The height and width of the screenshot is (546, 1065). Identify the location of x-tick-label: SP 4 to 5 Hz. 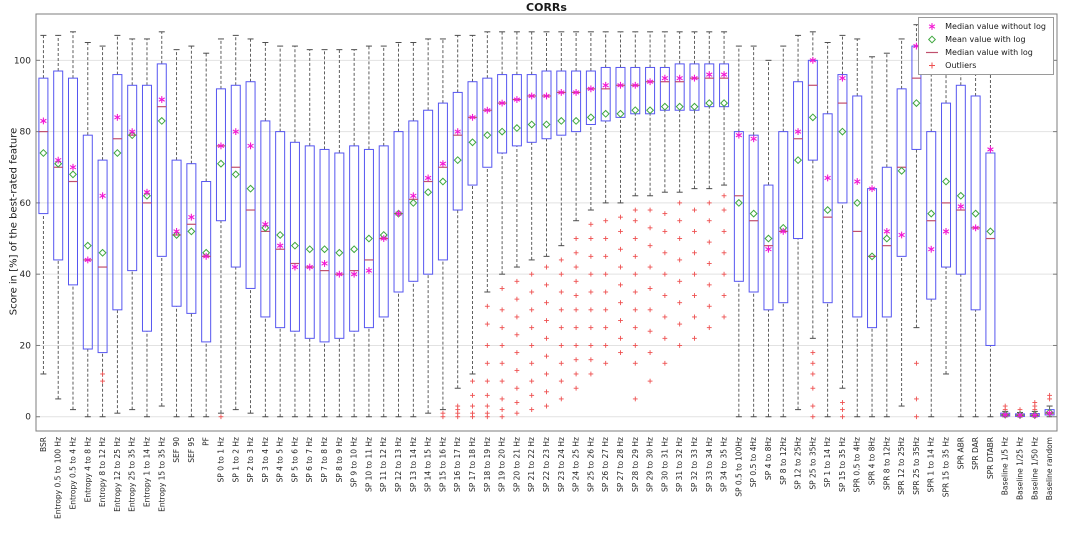
(280, 460).